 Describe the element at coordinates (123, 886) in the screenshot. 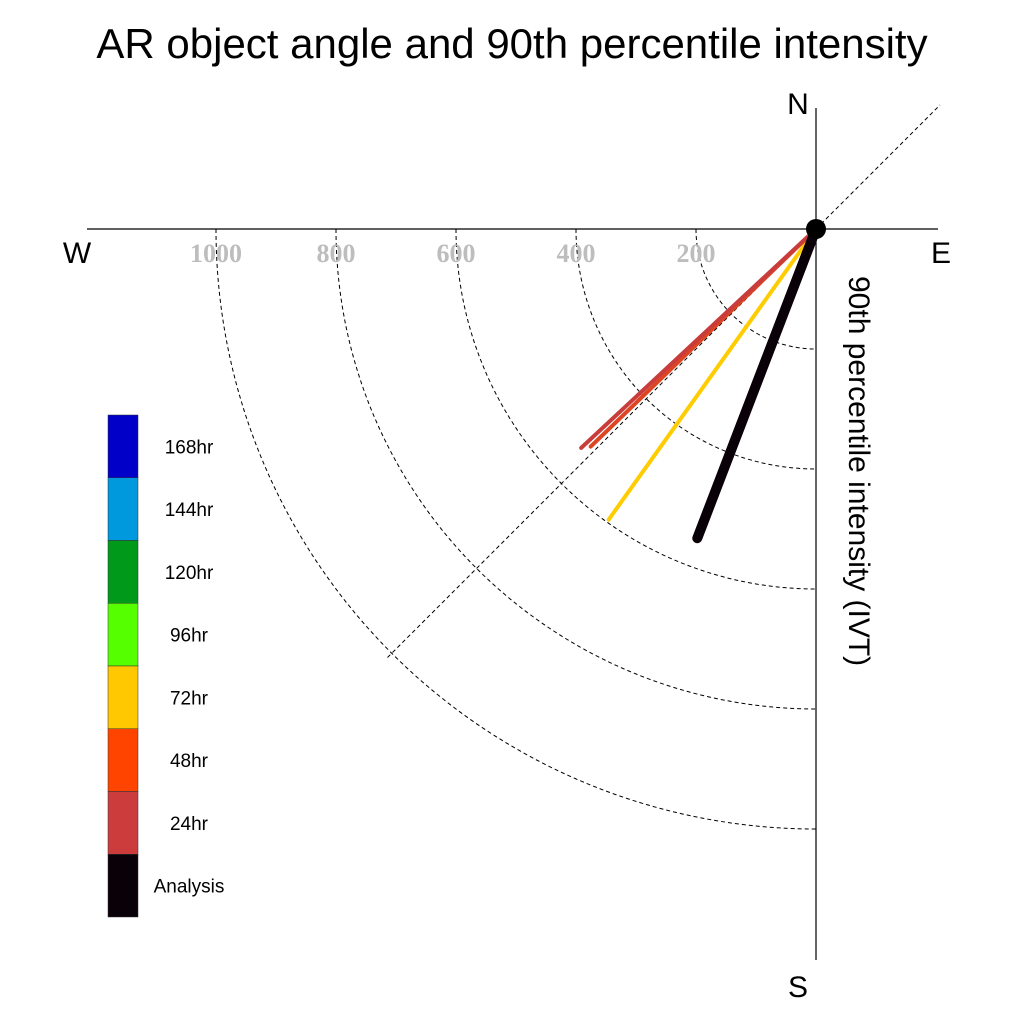

I see `legend-swatch-analysis` at that location.